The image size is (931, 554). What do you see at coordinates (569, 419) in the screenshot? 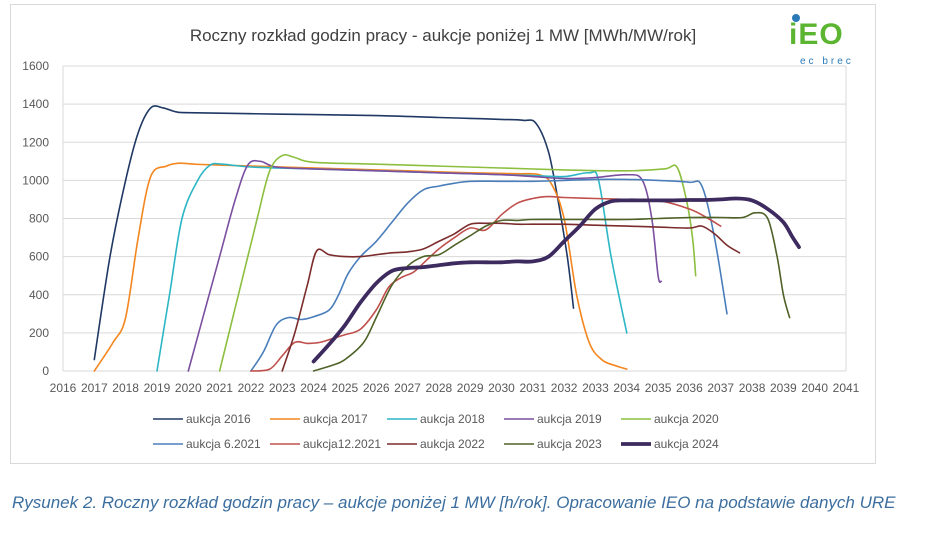
I see `legend-label: aukcja 2019` at bounding box center [569, 419].